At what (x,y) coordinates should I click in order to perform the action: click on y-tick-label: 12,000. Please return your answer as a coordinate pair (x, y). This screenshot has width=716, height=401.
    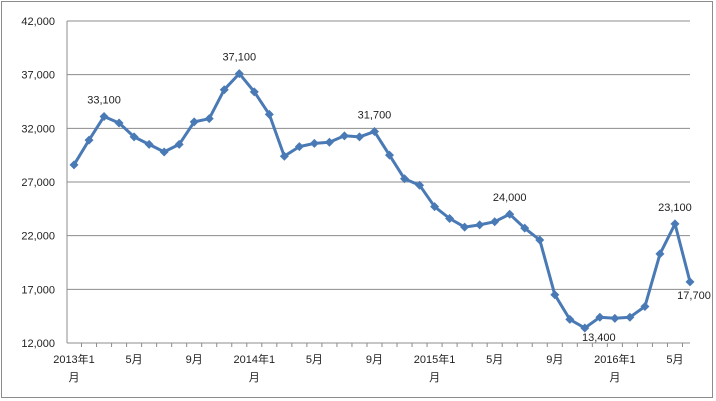
    Looking at the image, I should click on (38, 344).